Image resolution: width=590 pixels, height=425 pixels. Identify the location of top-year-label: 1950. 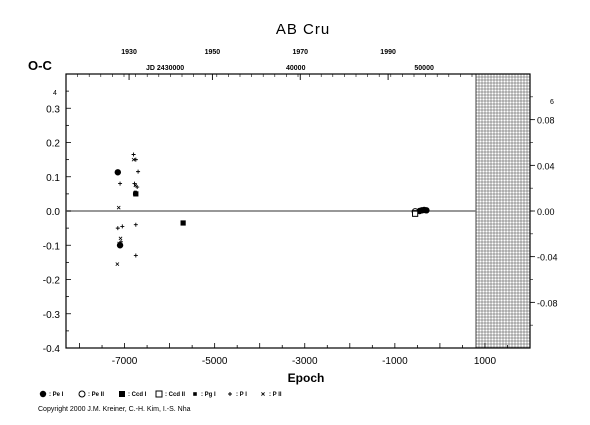
(213, 52).